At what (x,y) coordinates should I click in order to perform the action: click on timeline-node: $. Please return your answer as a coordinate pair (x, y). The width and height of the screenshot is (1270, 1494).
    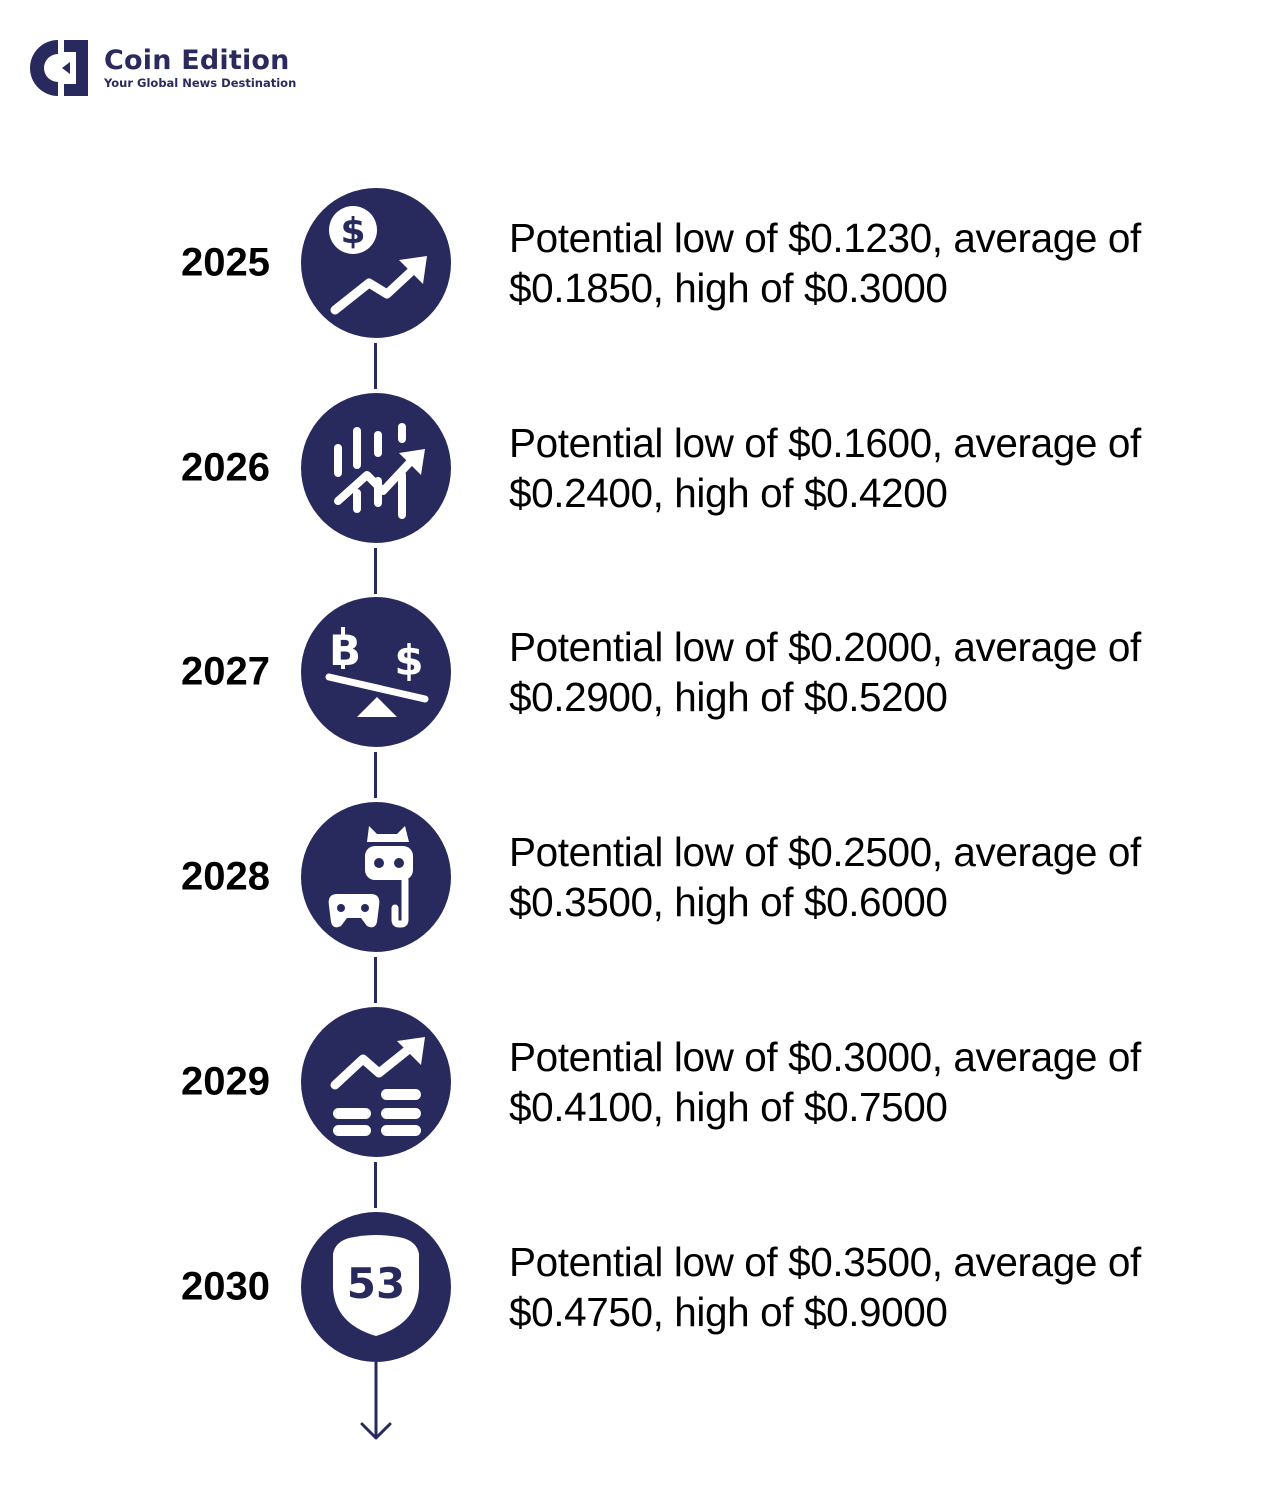
    Looking at the image, I should click on (376, 263).